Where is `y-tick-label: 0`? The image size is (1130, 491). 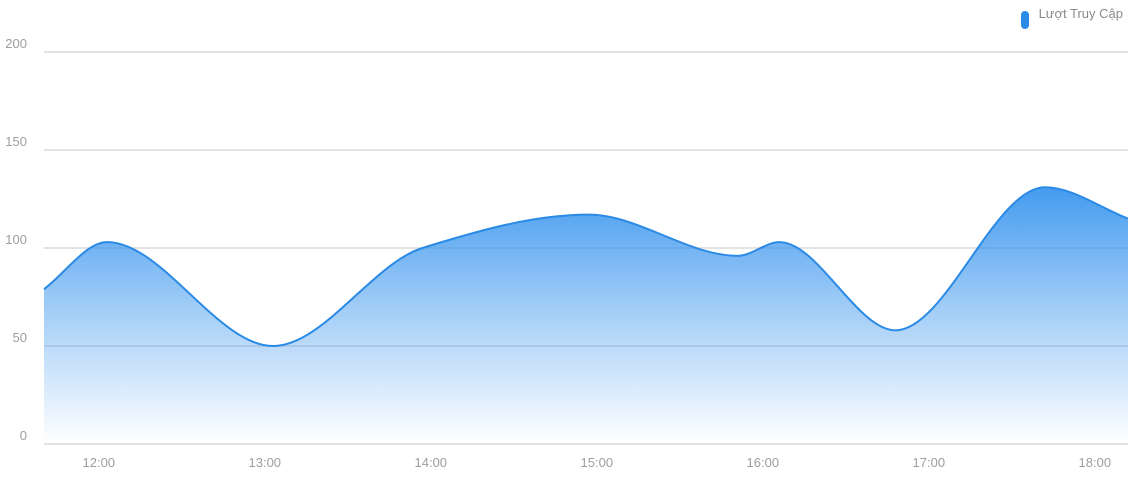 y-tick-label: 0 is located at coordinates (23, 435).